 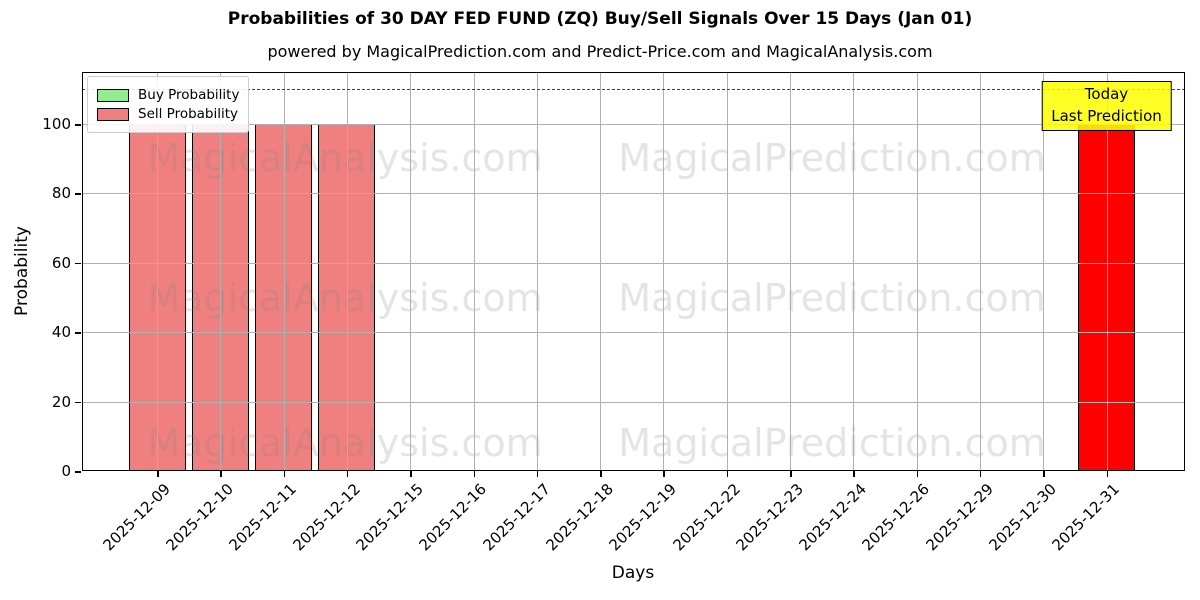 What do you see at coordinates (66, 471) in the screenshot?
I see `y-tick-label: 0` at bounding box center [66, 471].